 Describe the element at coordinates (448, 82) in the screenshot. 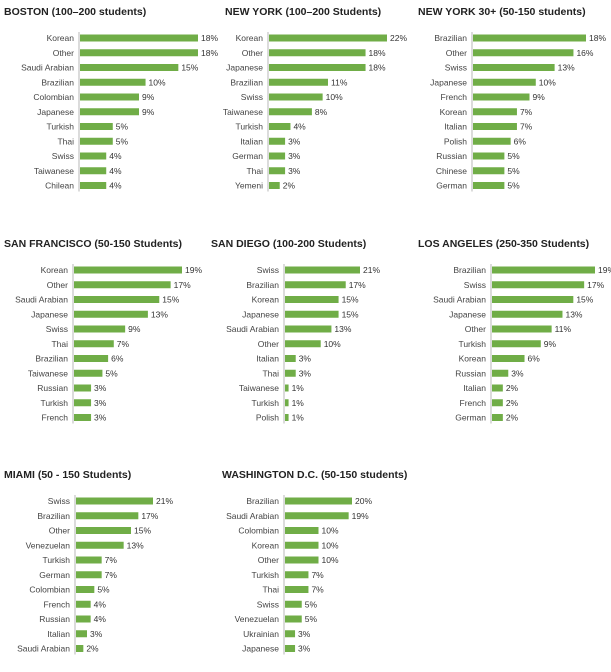

I see `category-label: Japanese` at that location.